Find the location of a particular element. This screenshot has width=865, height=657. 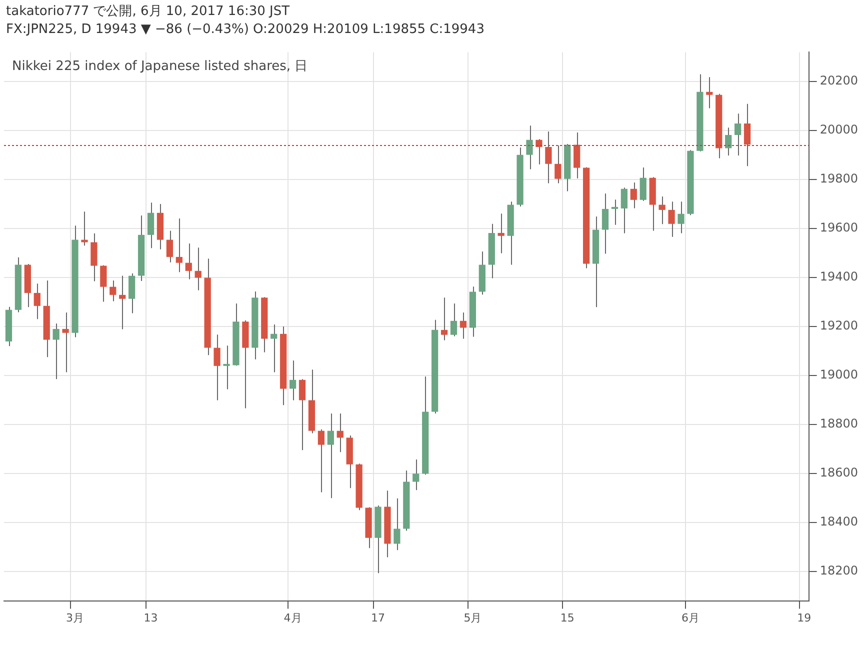

y-tick-label: 19400 is located at coordinates (839, 277).